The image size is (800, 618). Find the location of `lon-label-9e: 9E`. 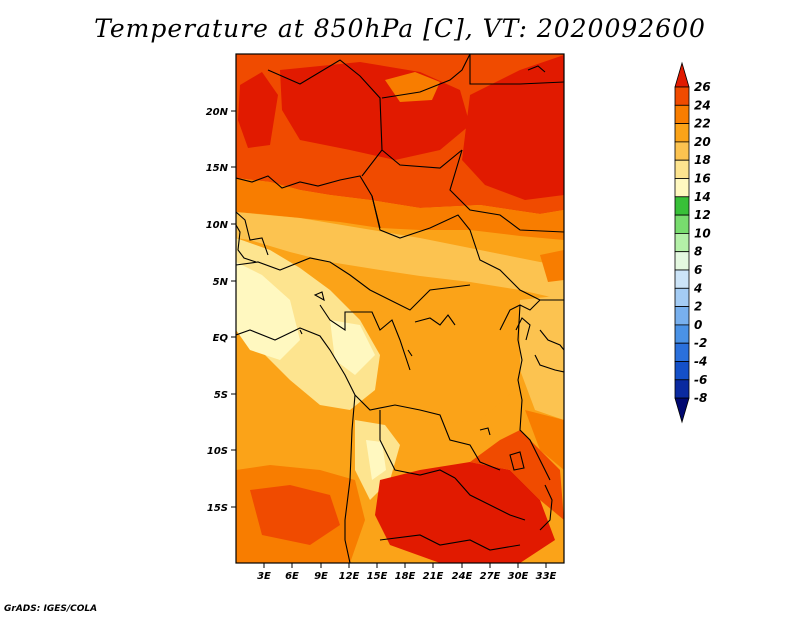

lon-label-9e: 9E is located at coordinates (321, 576).